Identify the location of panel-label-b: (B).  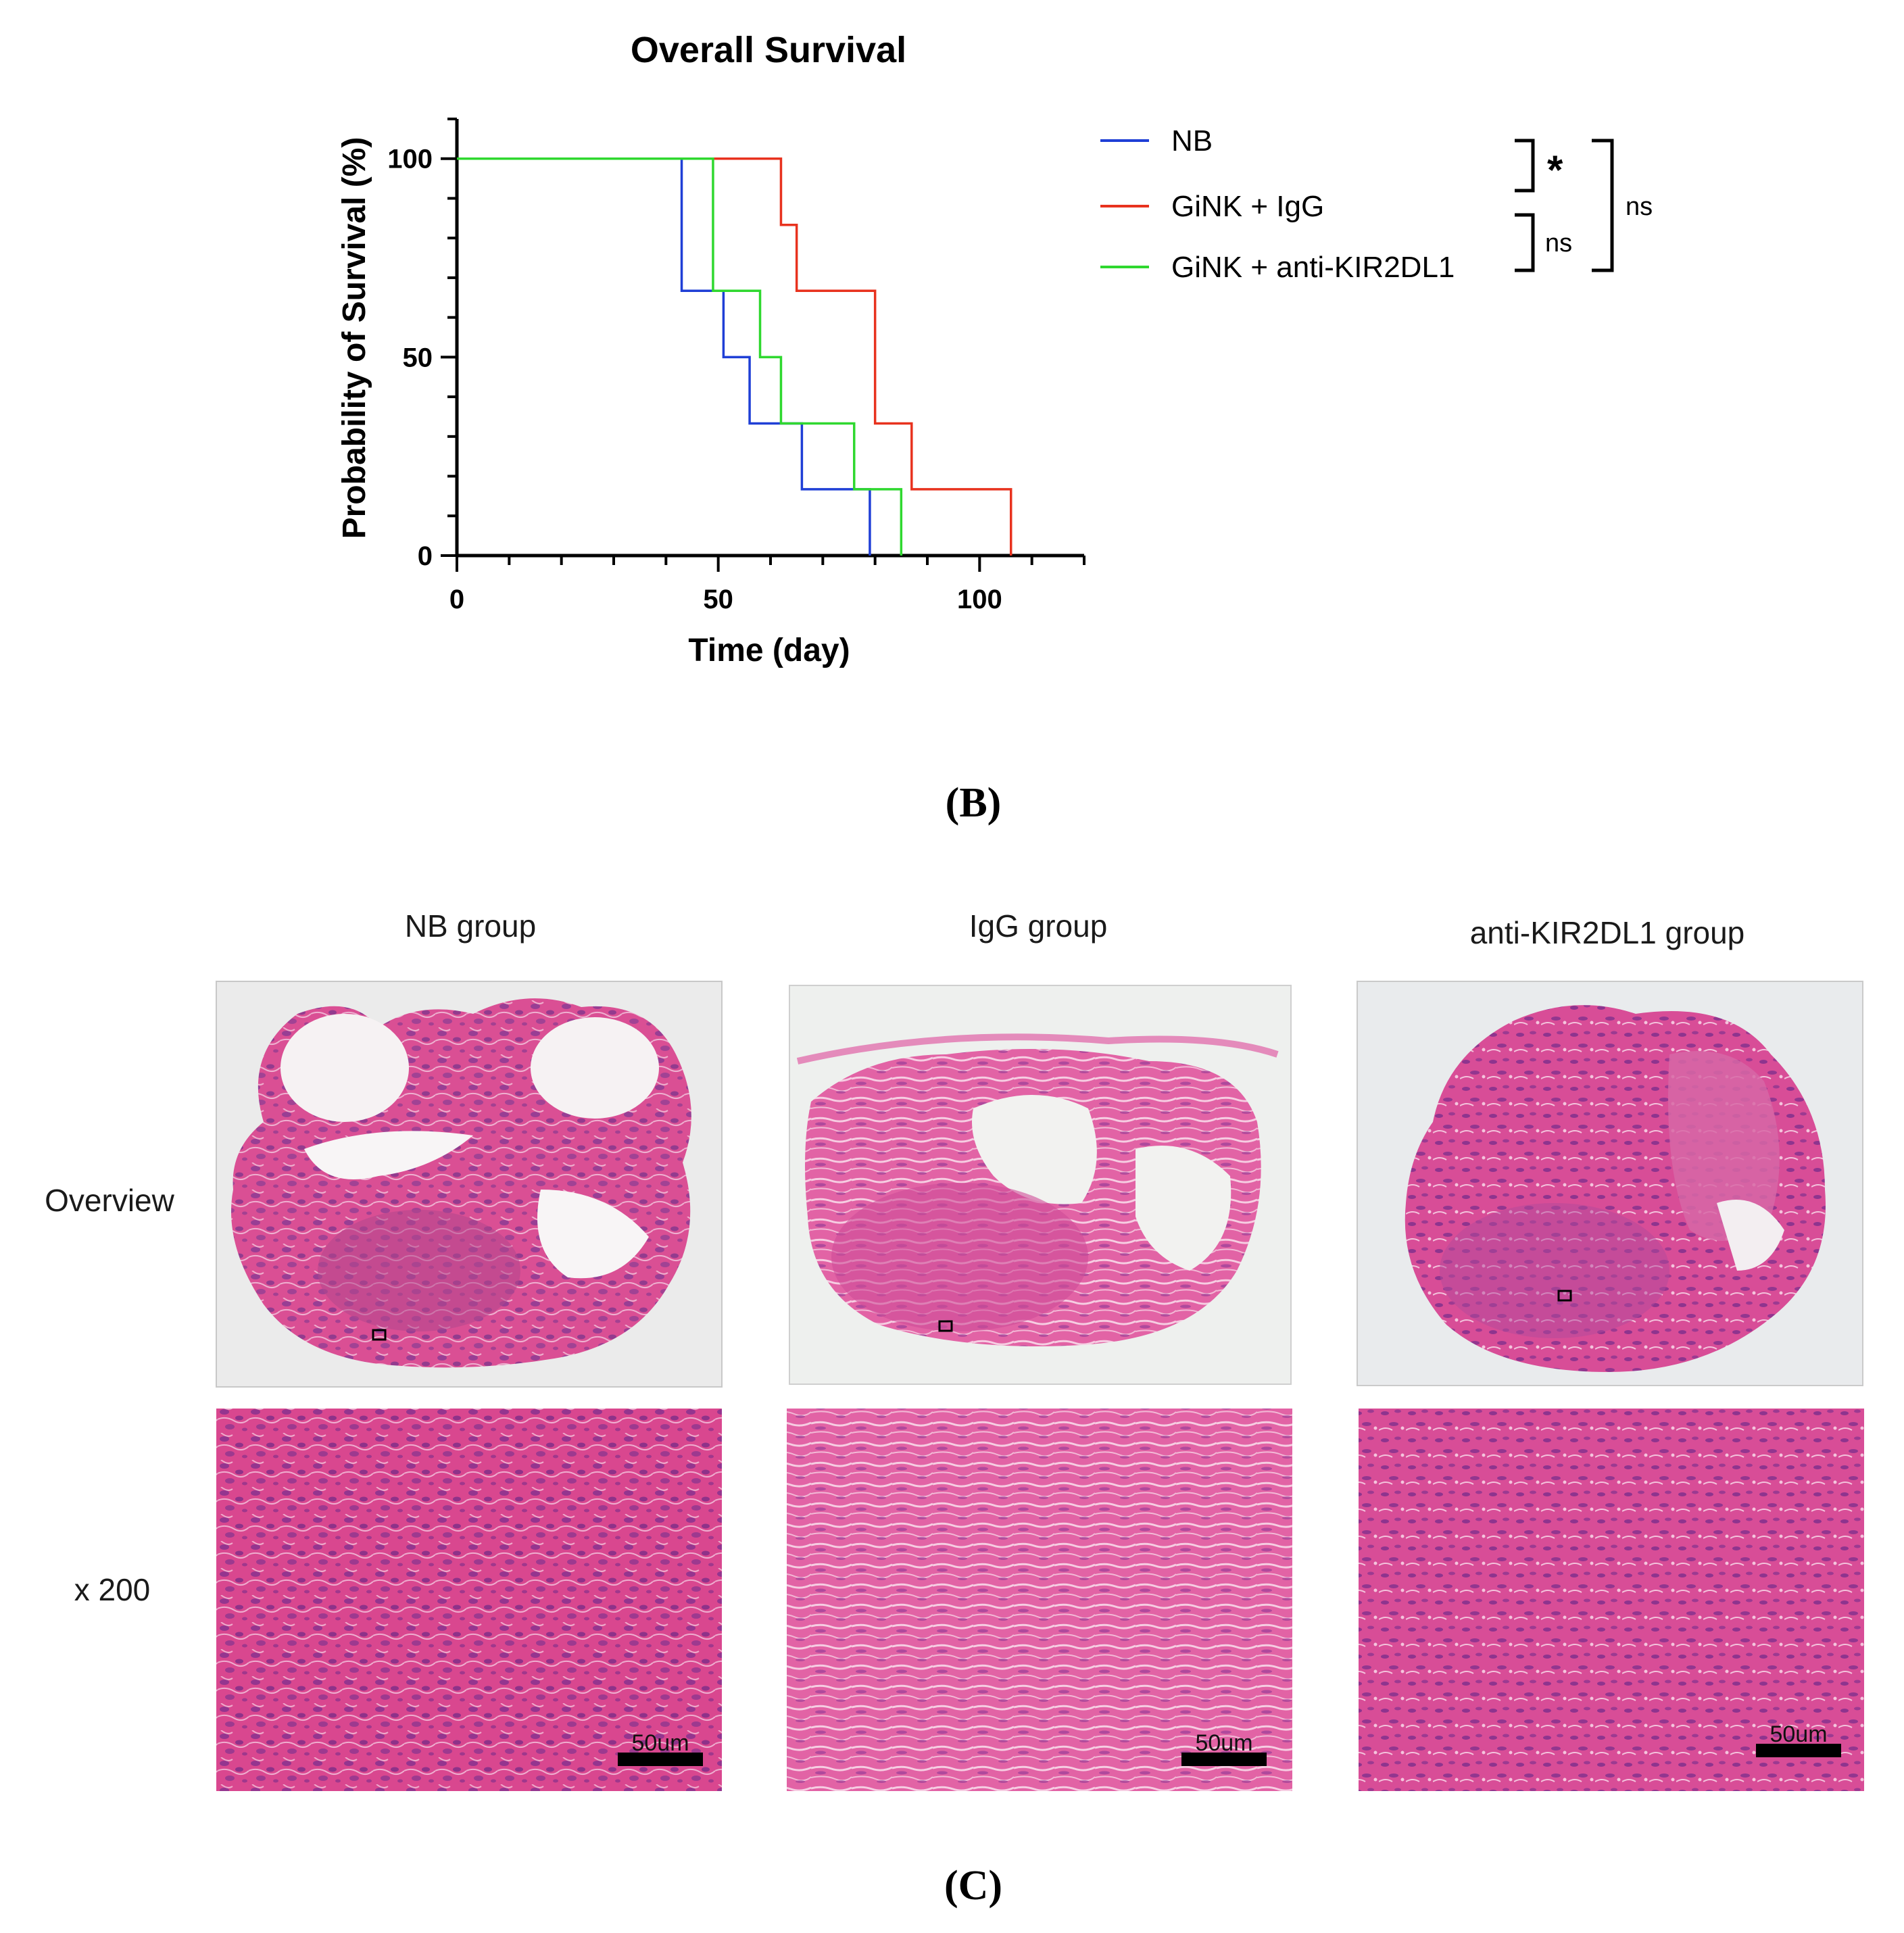
(974, 803).